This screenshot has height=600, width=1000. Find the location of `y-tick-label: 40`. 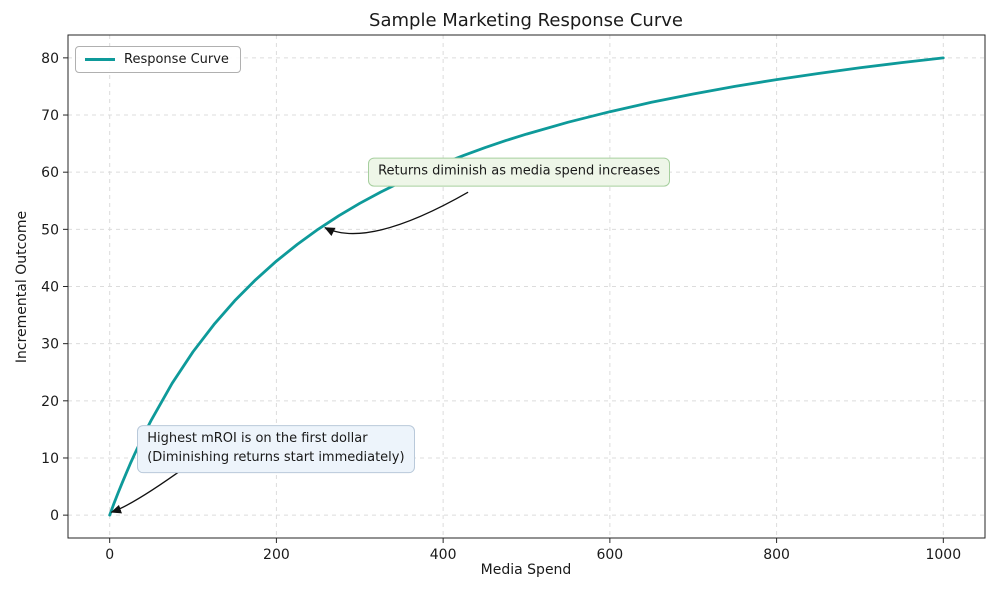

y-tick-label: 40 is located at coordinates (50, 288).